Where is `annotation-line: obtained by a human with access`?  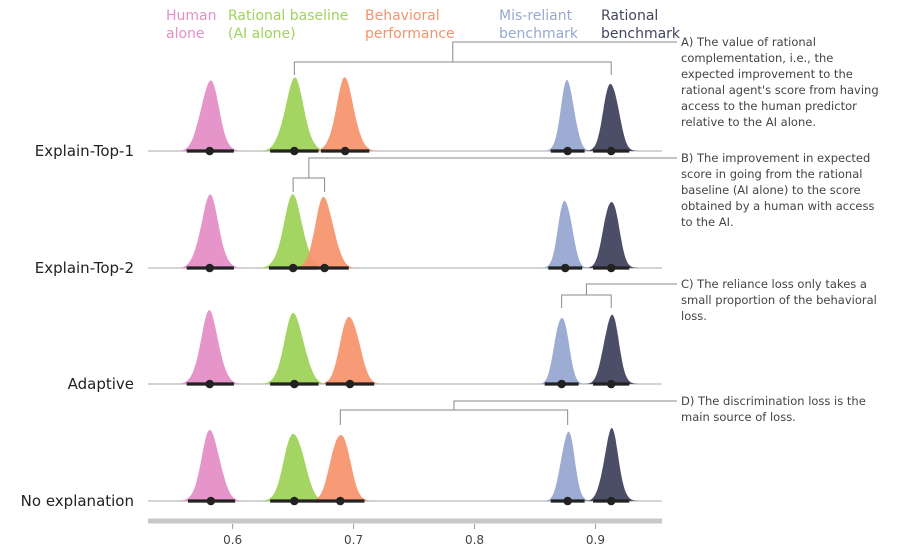 annotation-line: obtained by a human with access is located at coordinates (777, 206).